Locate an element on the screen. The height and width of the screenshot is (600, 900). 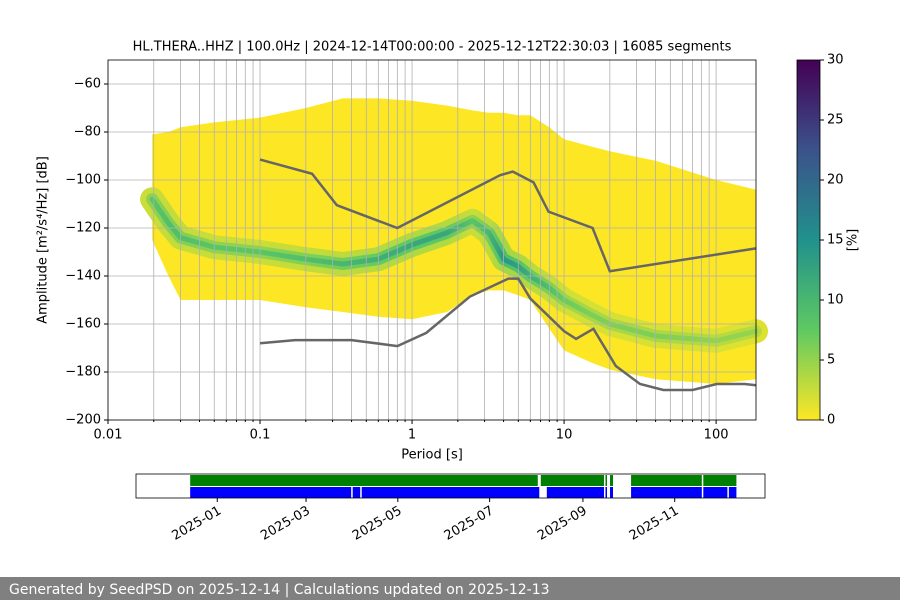
x-tick-label: 1 is located at coordinates (412, 435).